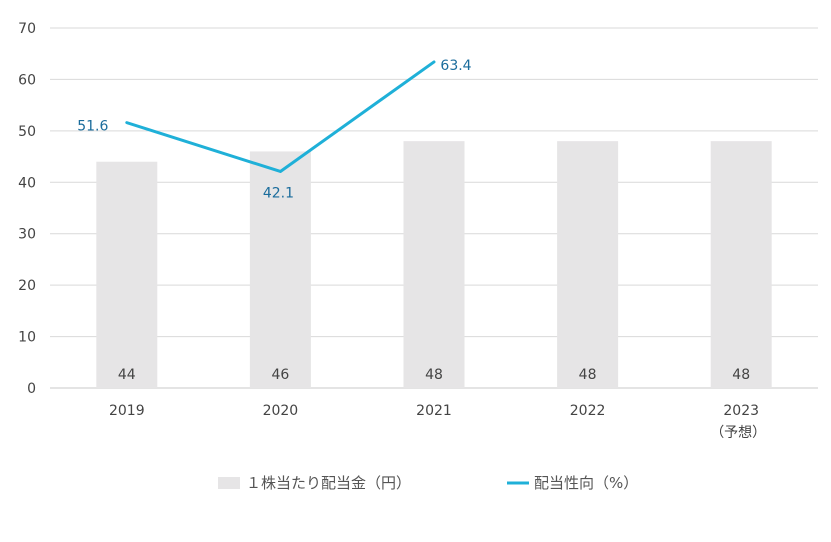  I want to click on y-tick-label: 0, so click(31, 389).